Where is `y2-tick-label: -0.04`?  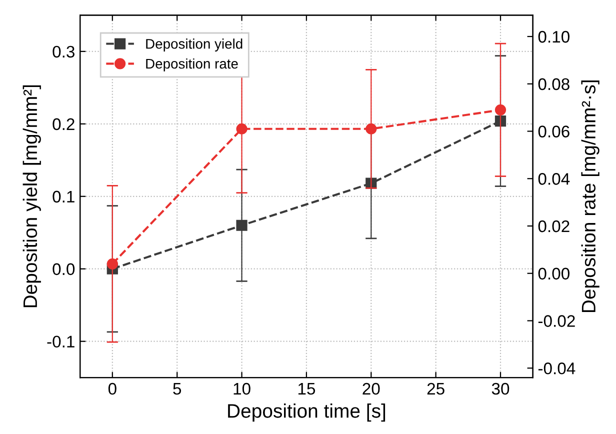 y2-tick-label: -0.04 is located at coordinates (557, 368).